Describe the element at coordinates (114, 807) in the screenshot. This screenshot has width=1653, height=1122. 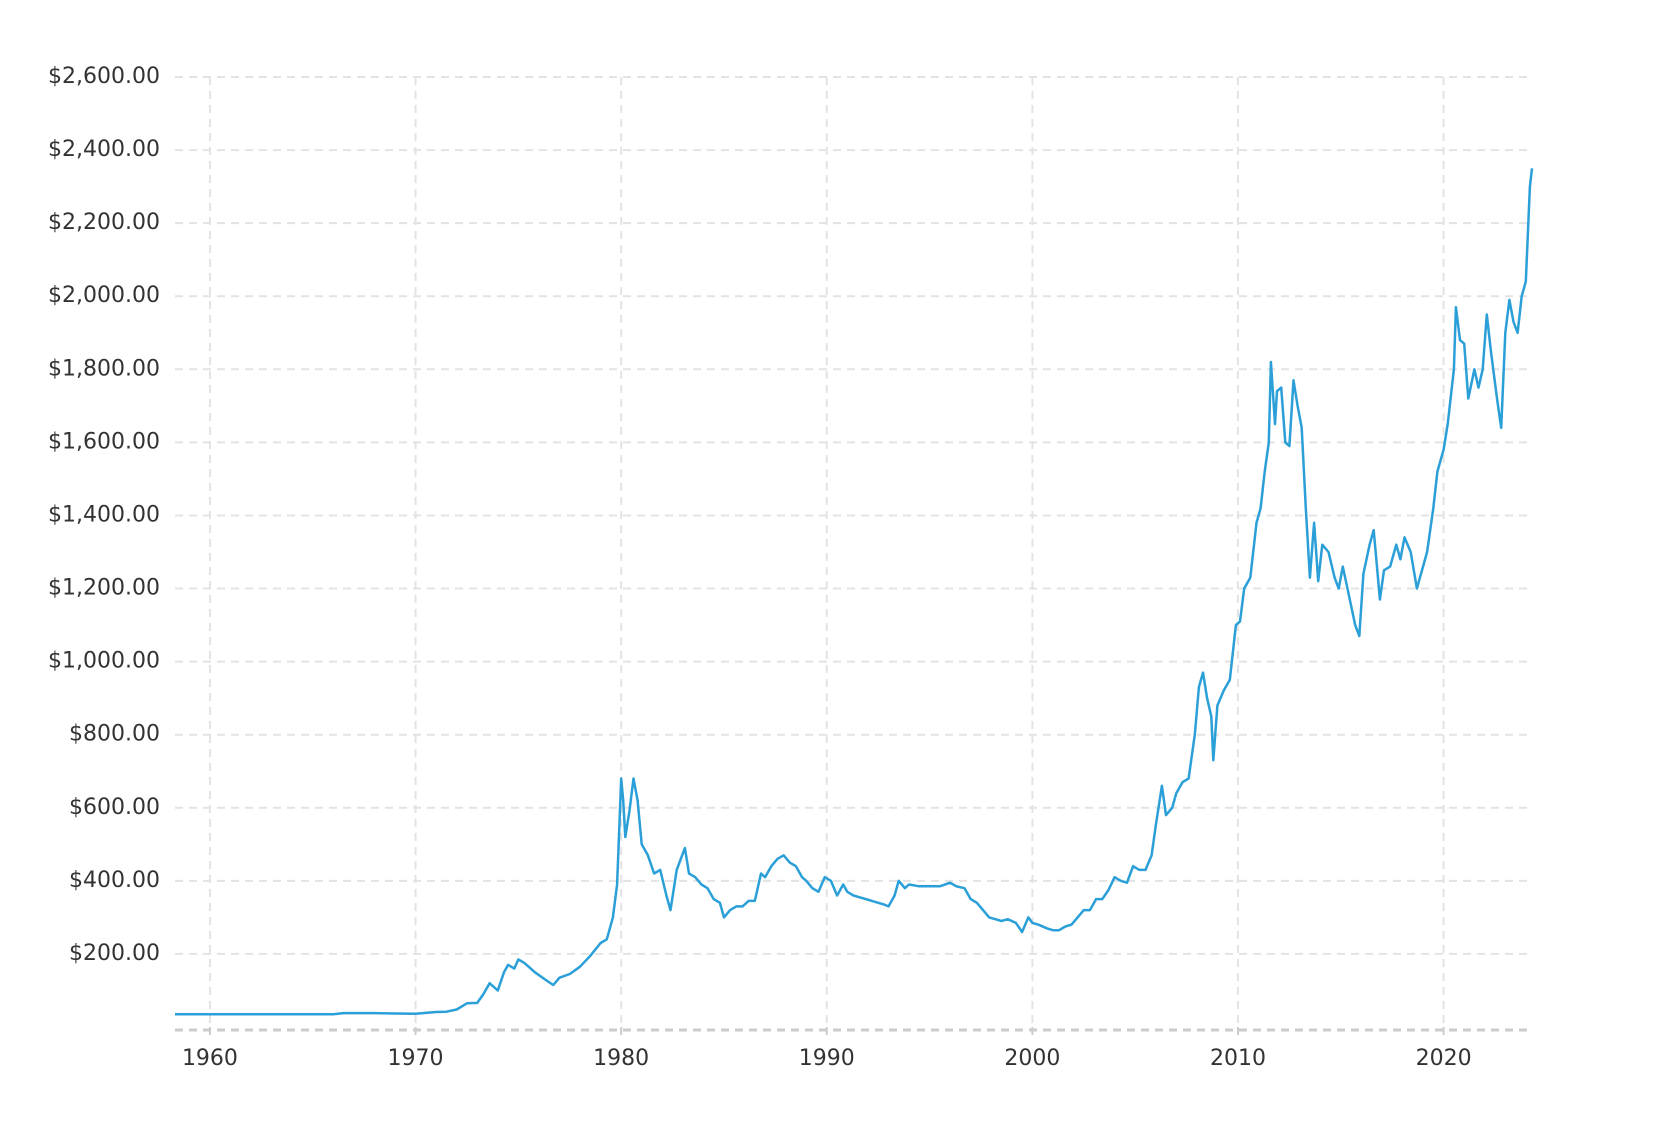
I see `y-tick-label: $600.00` at that location.